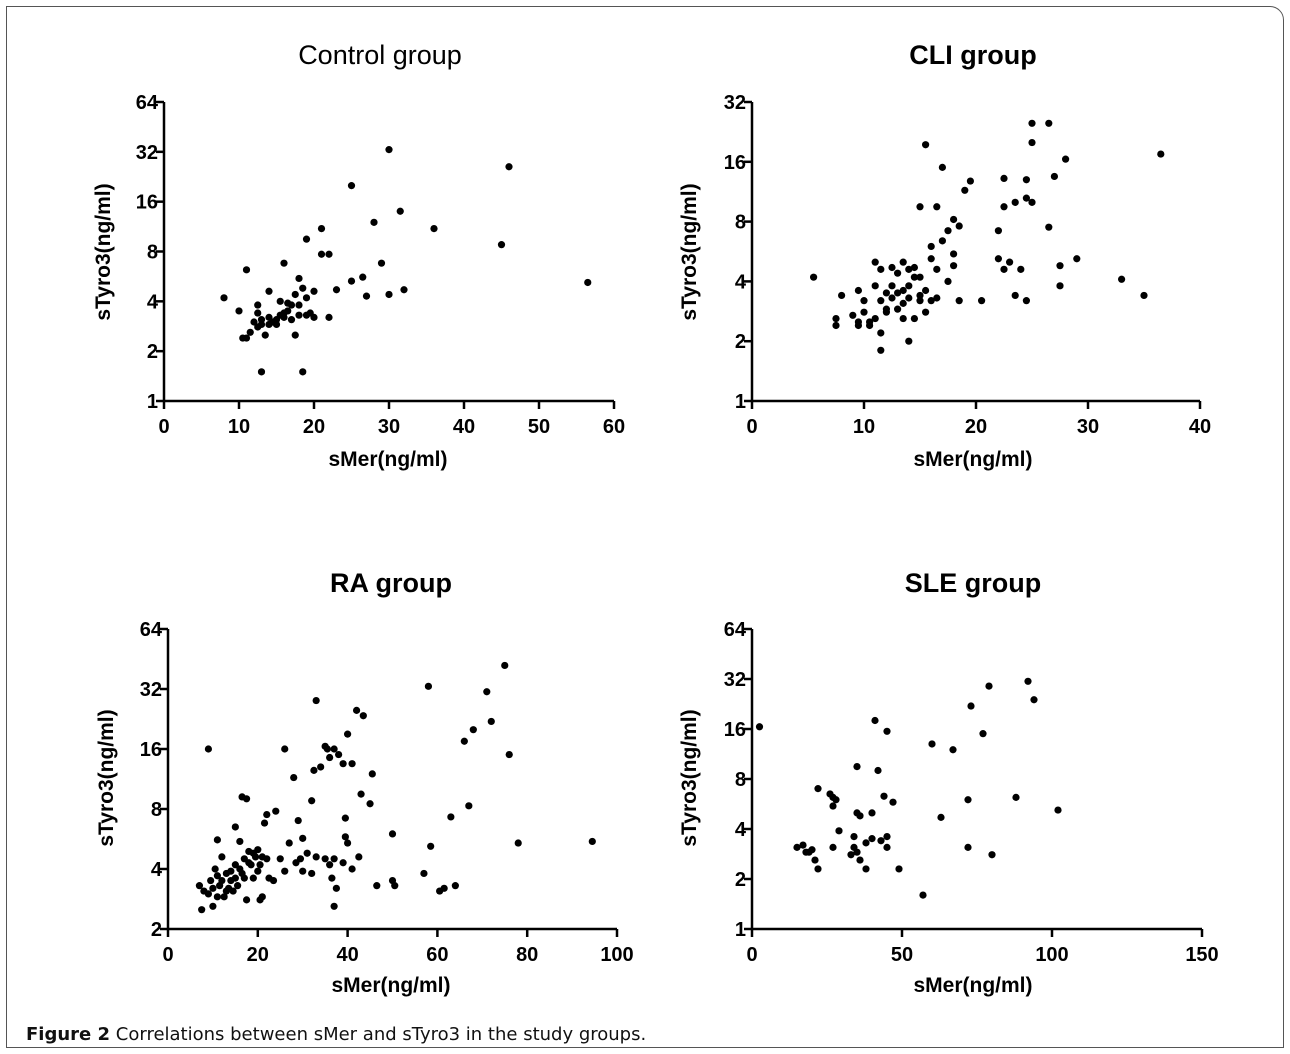 The height and width of the screenshot is (1054, 1290). I want to click on x-tick-label: 80, so click(527, 955).